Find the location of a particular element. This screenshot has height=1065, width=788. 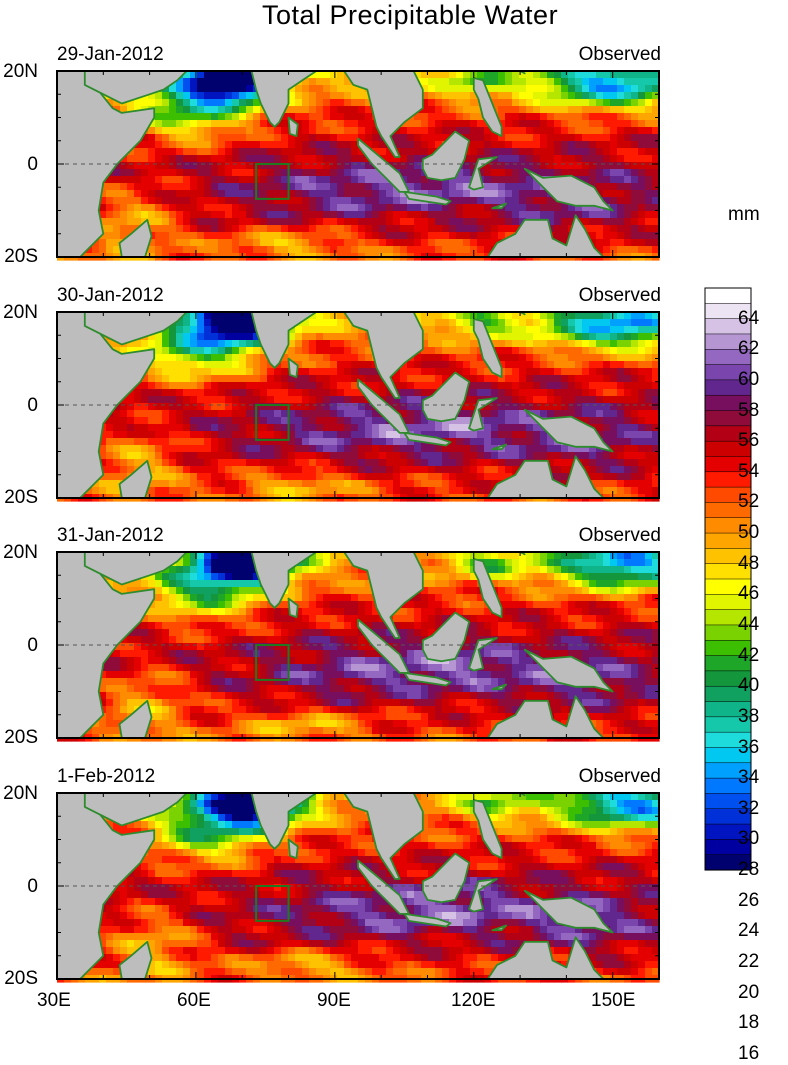

colorbar-label: 46 is located at coordinates (748, 594).